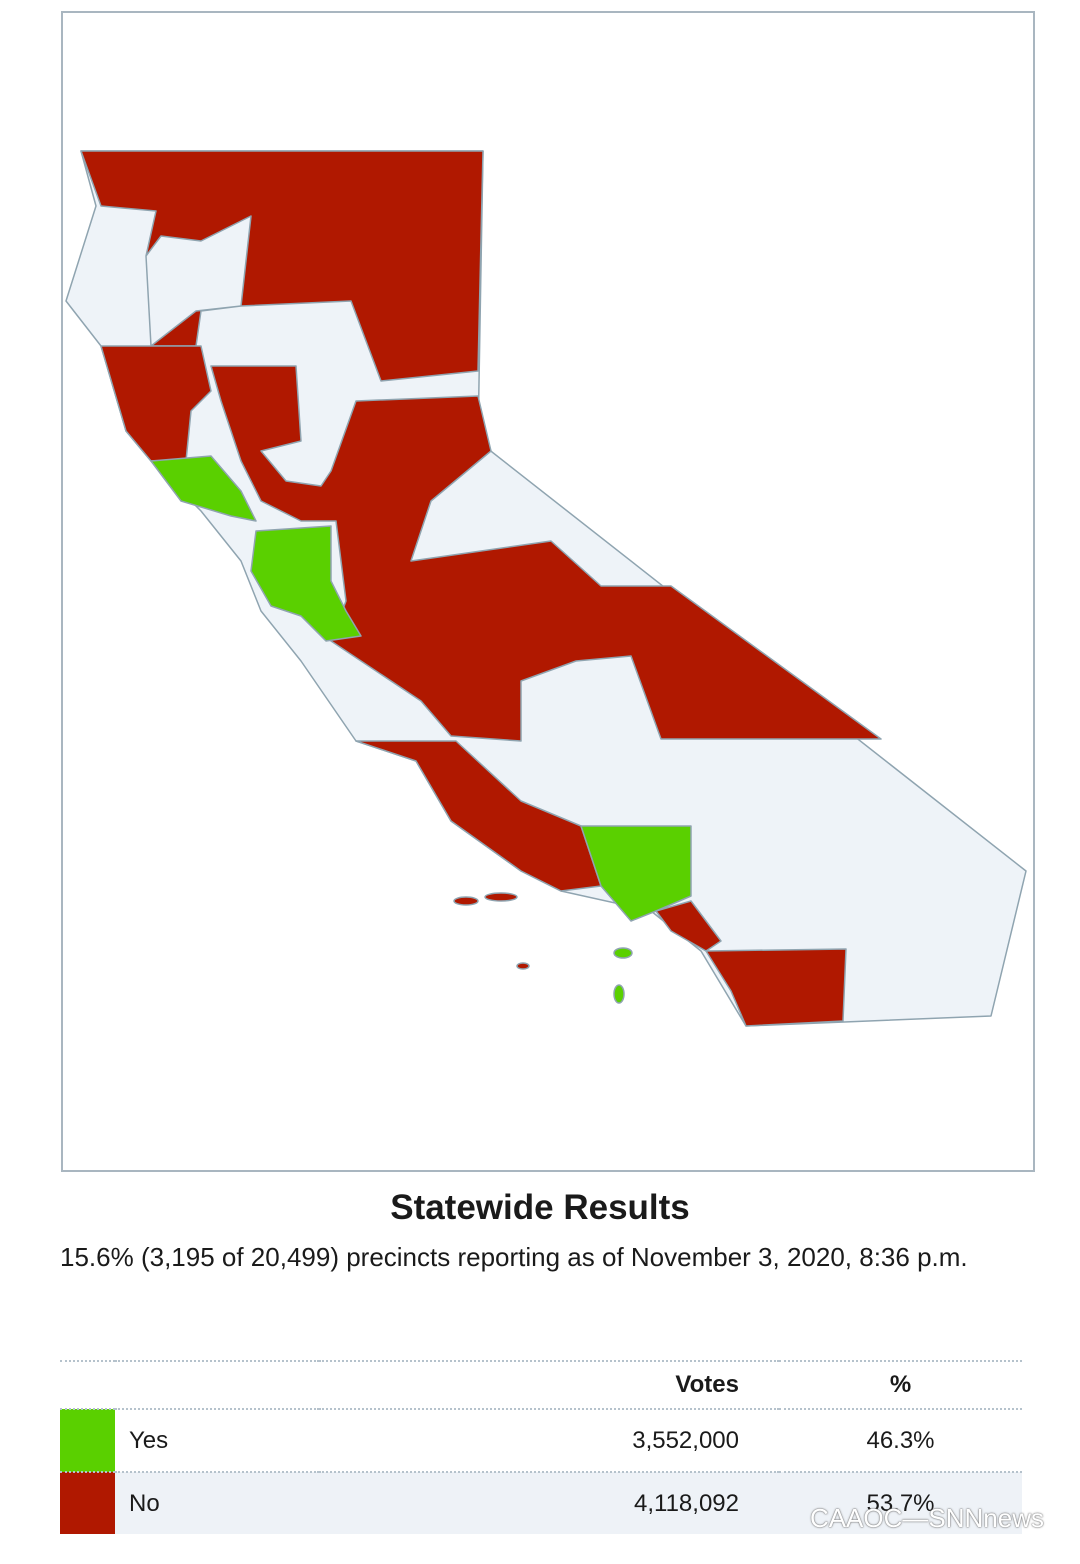 The image size is (1080, 1564). What do you see at coordinates (900, 1384) in the screenshot?
I see `header-percent: %` at bounding box center [900, 1384].